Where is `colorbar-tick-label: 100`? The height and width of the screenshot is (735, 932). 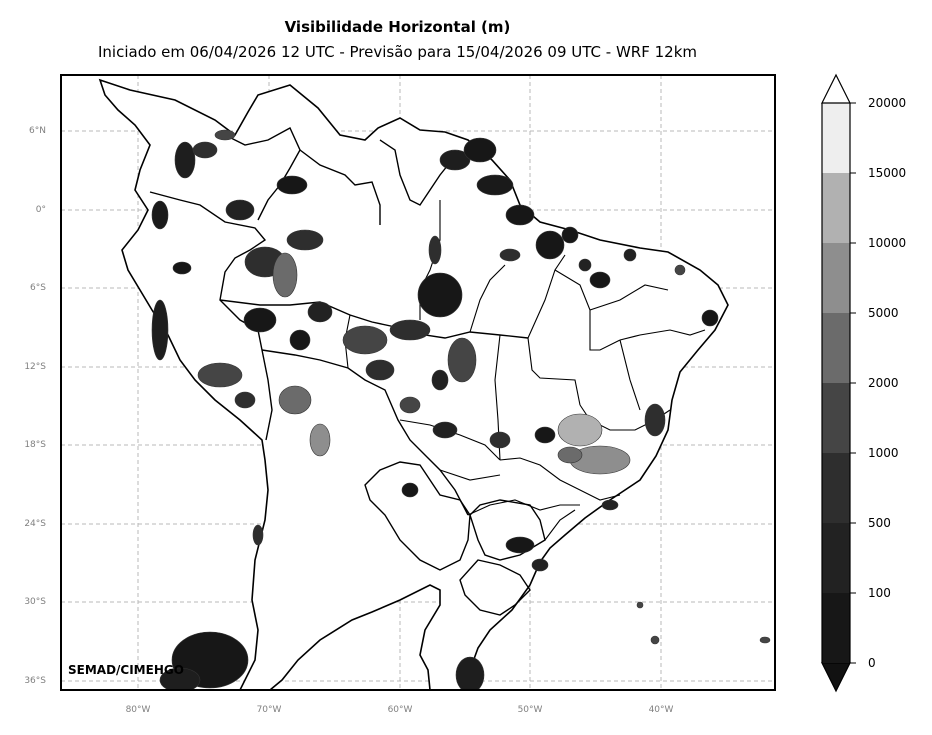
colorbar-tick-label: 100 is located at coordinates (879, 593).